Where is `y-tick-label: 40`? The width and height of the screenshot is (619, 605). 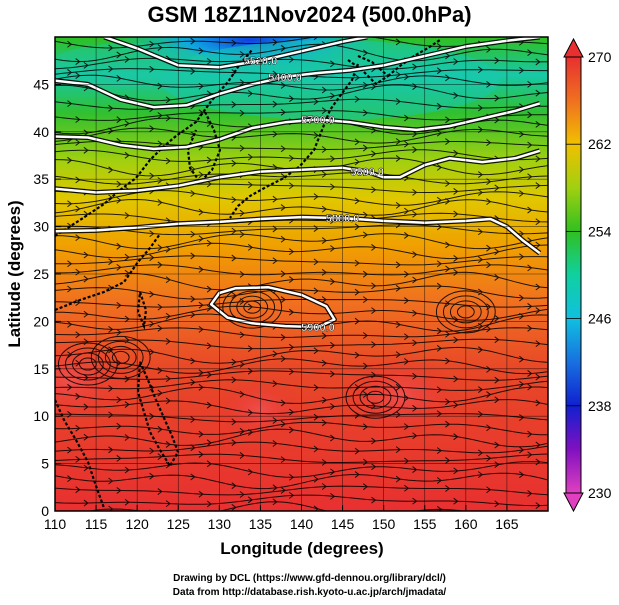
y-tick-label: 40 is located at coordinates (41, 132).